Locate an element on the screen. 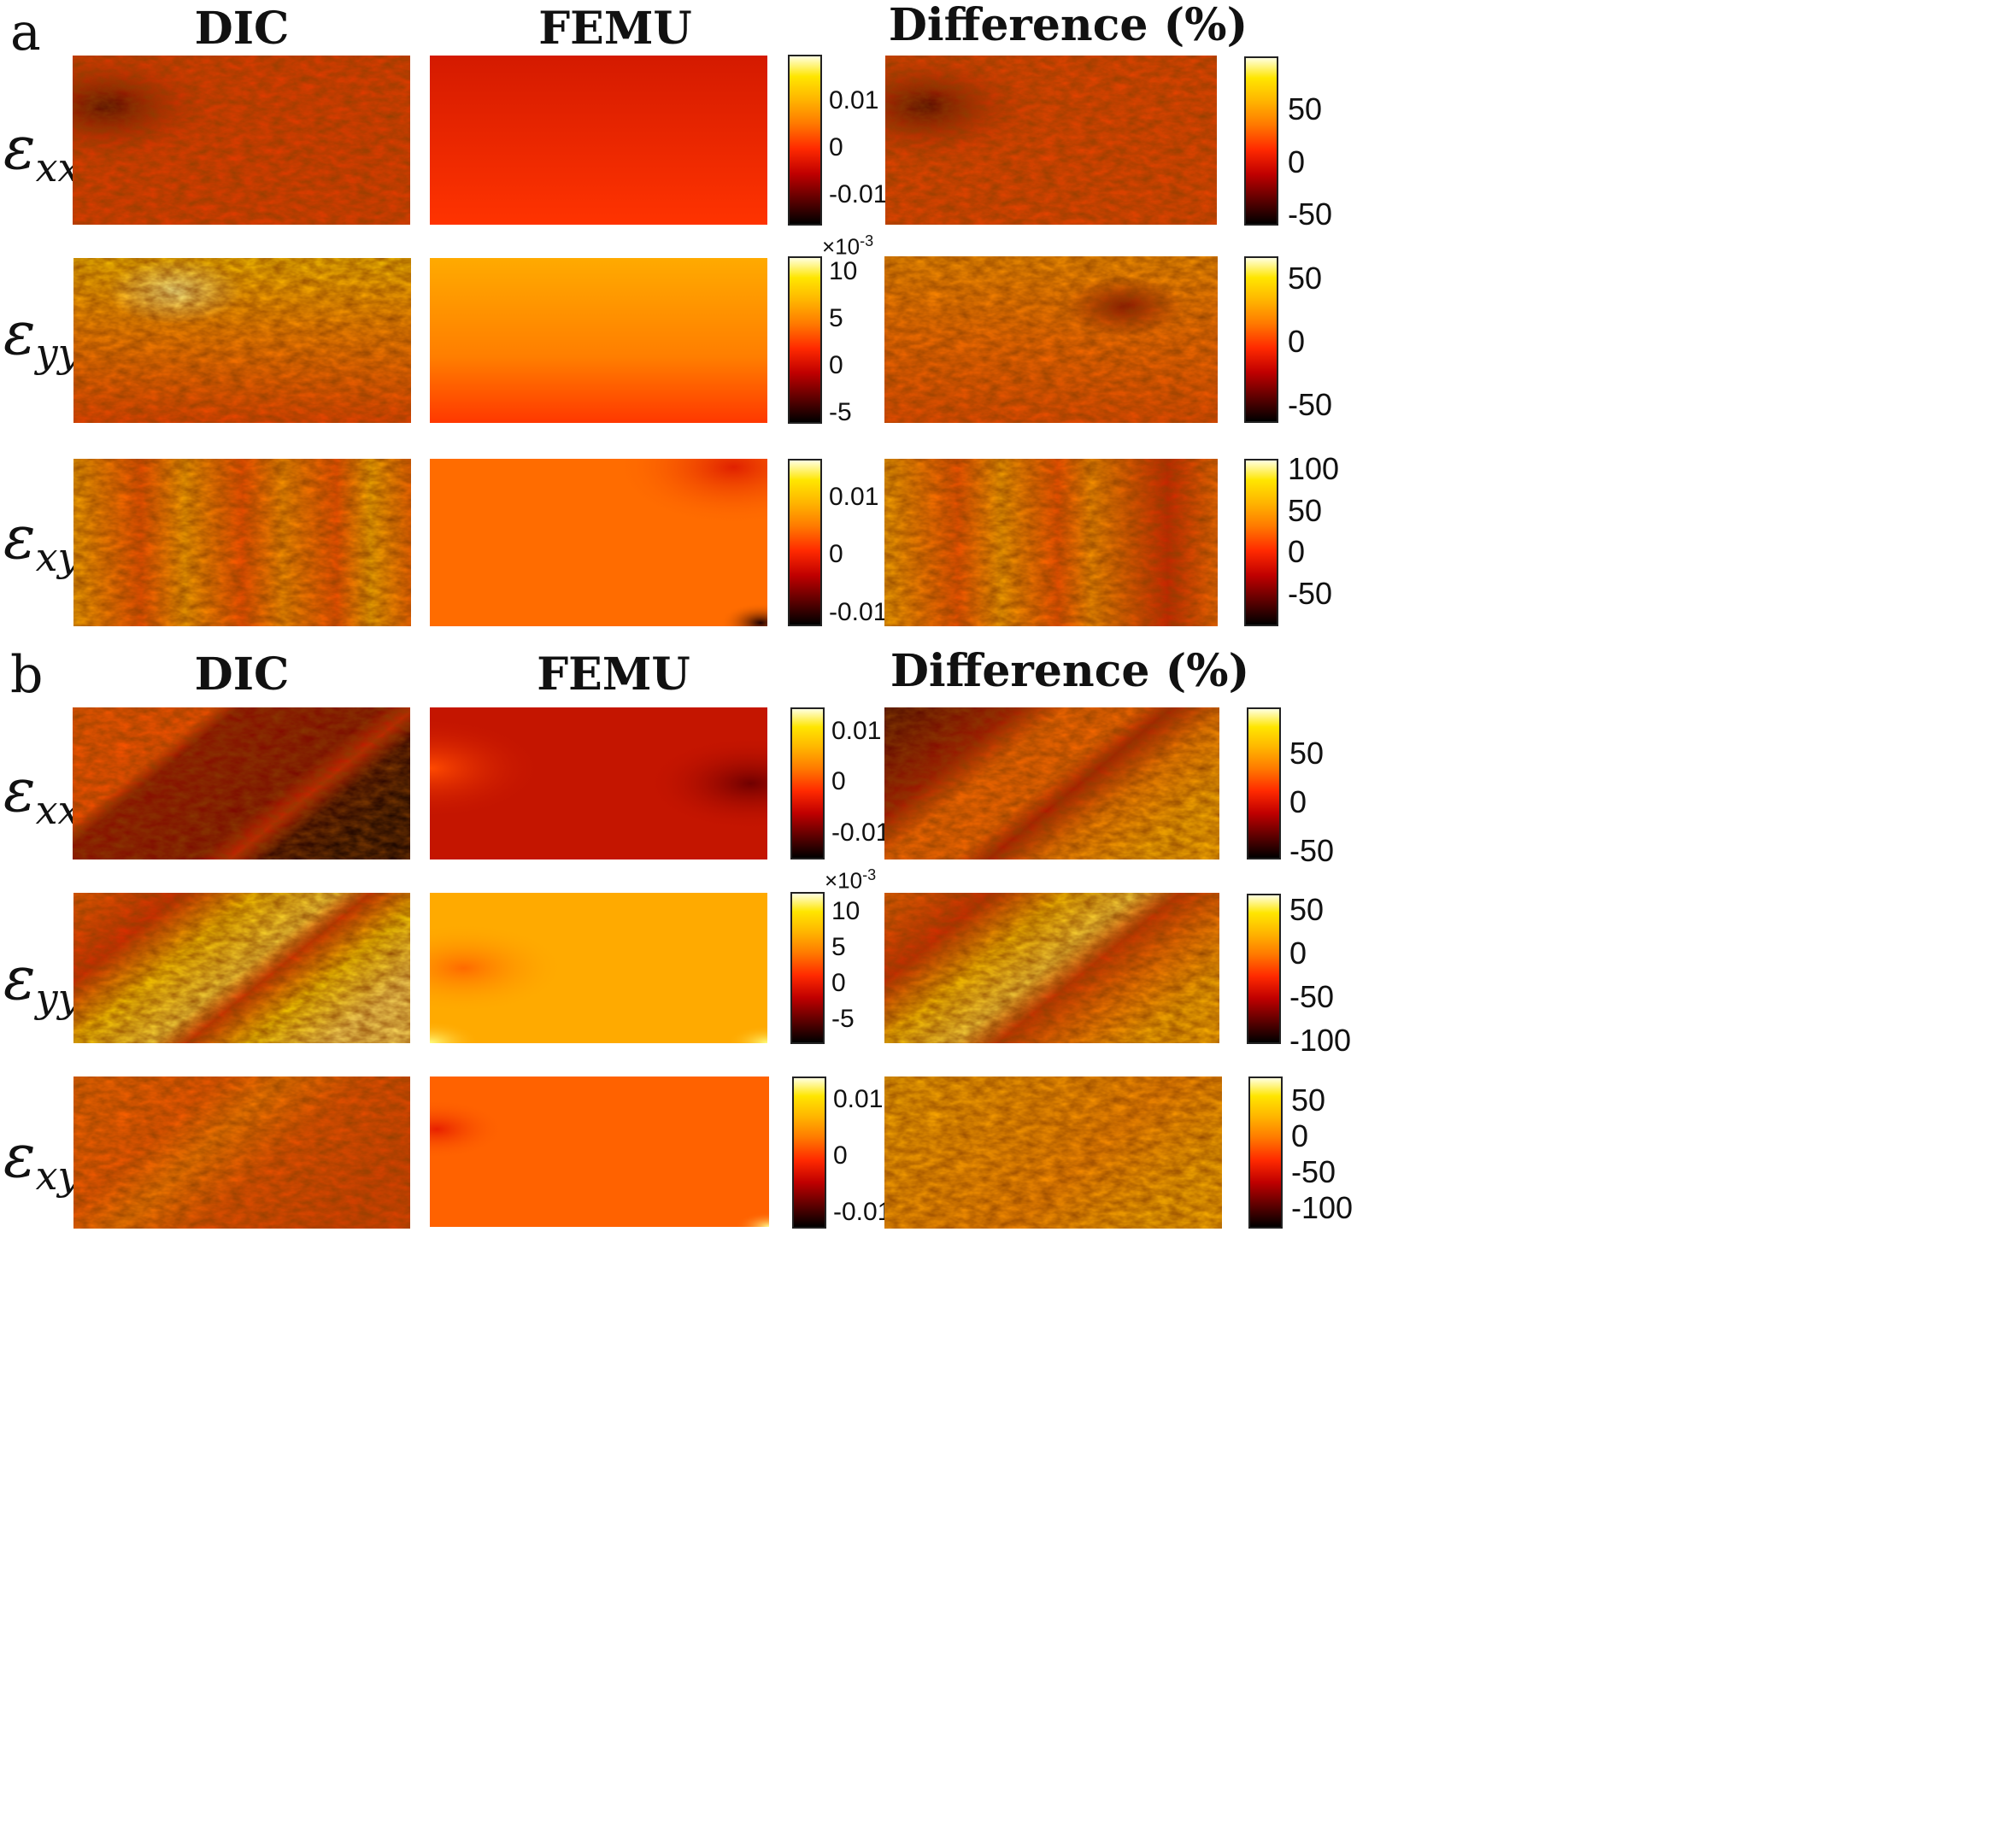 This screenshot has width=2003, height=1848. diff-map-a-eyy is located at coordinates (1051, 339).